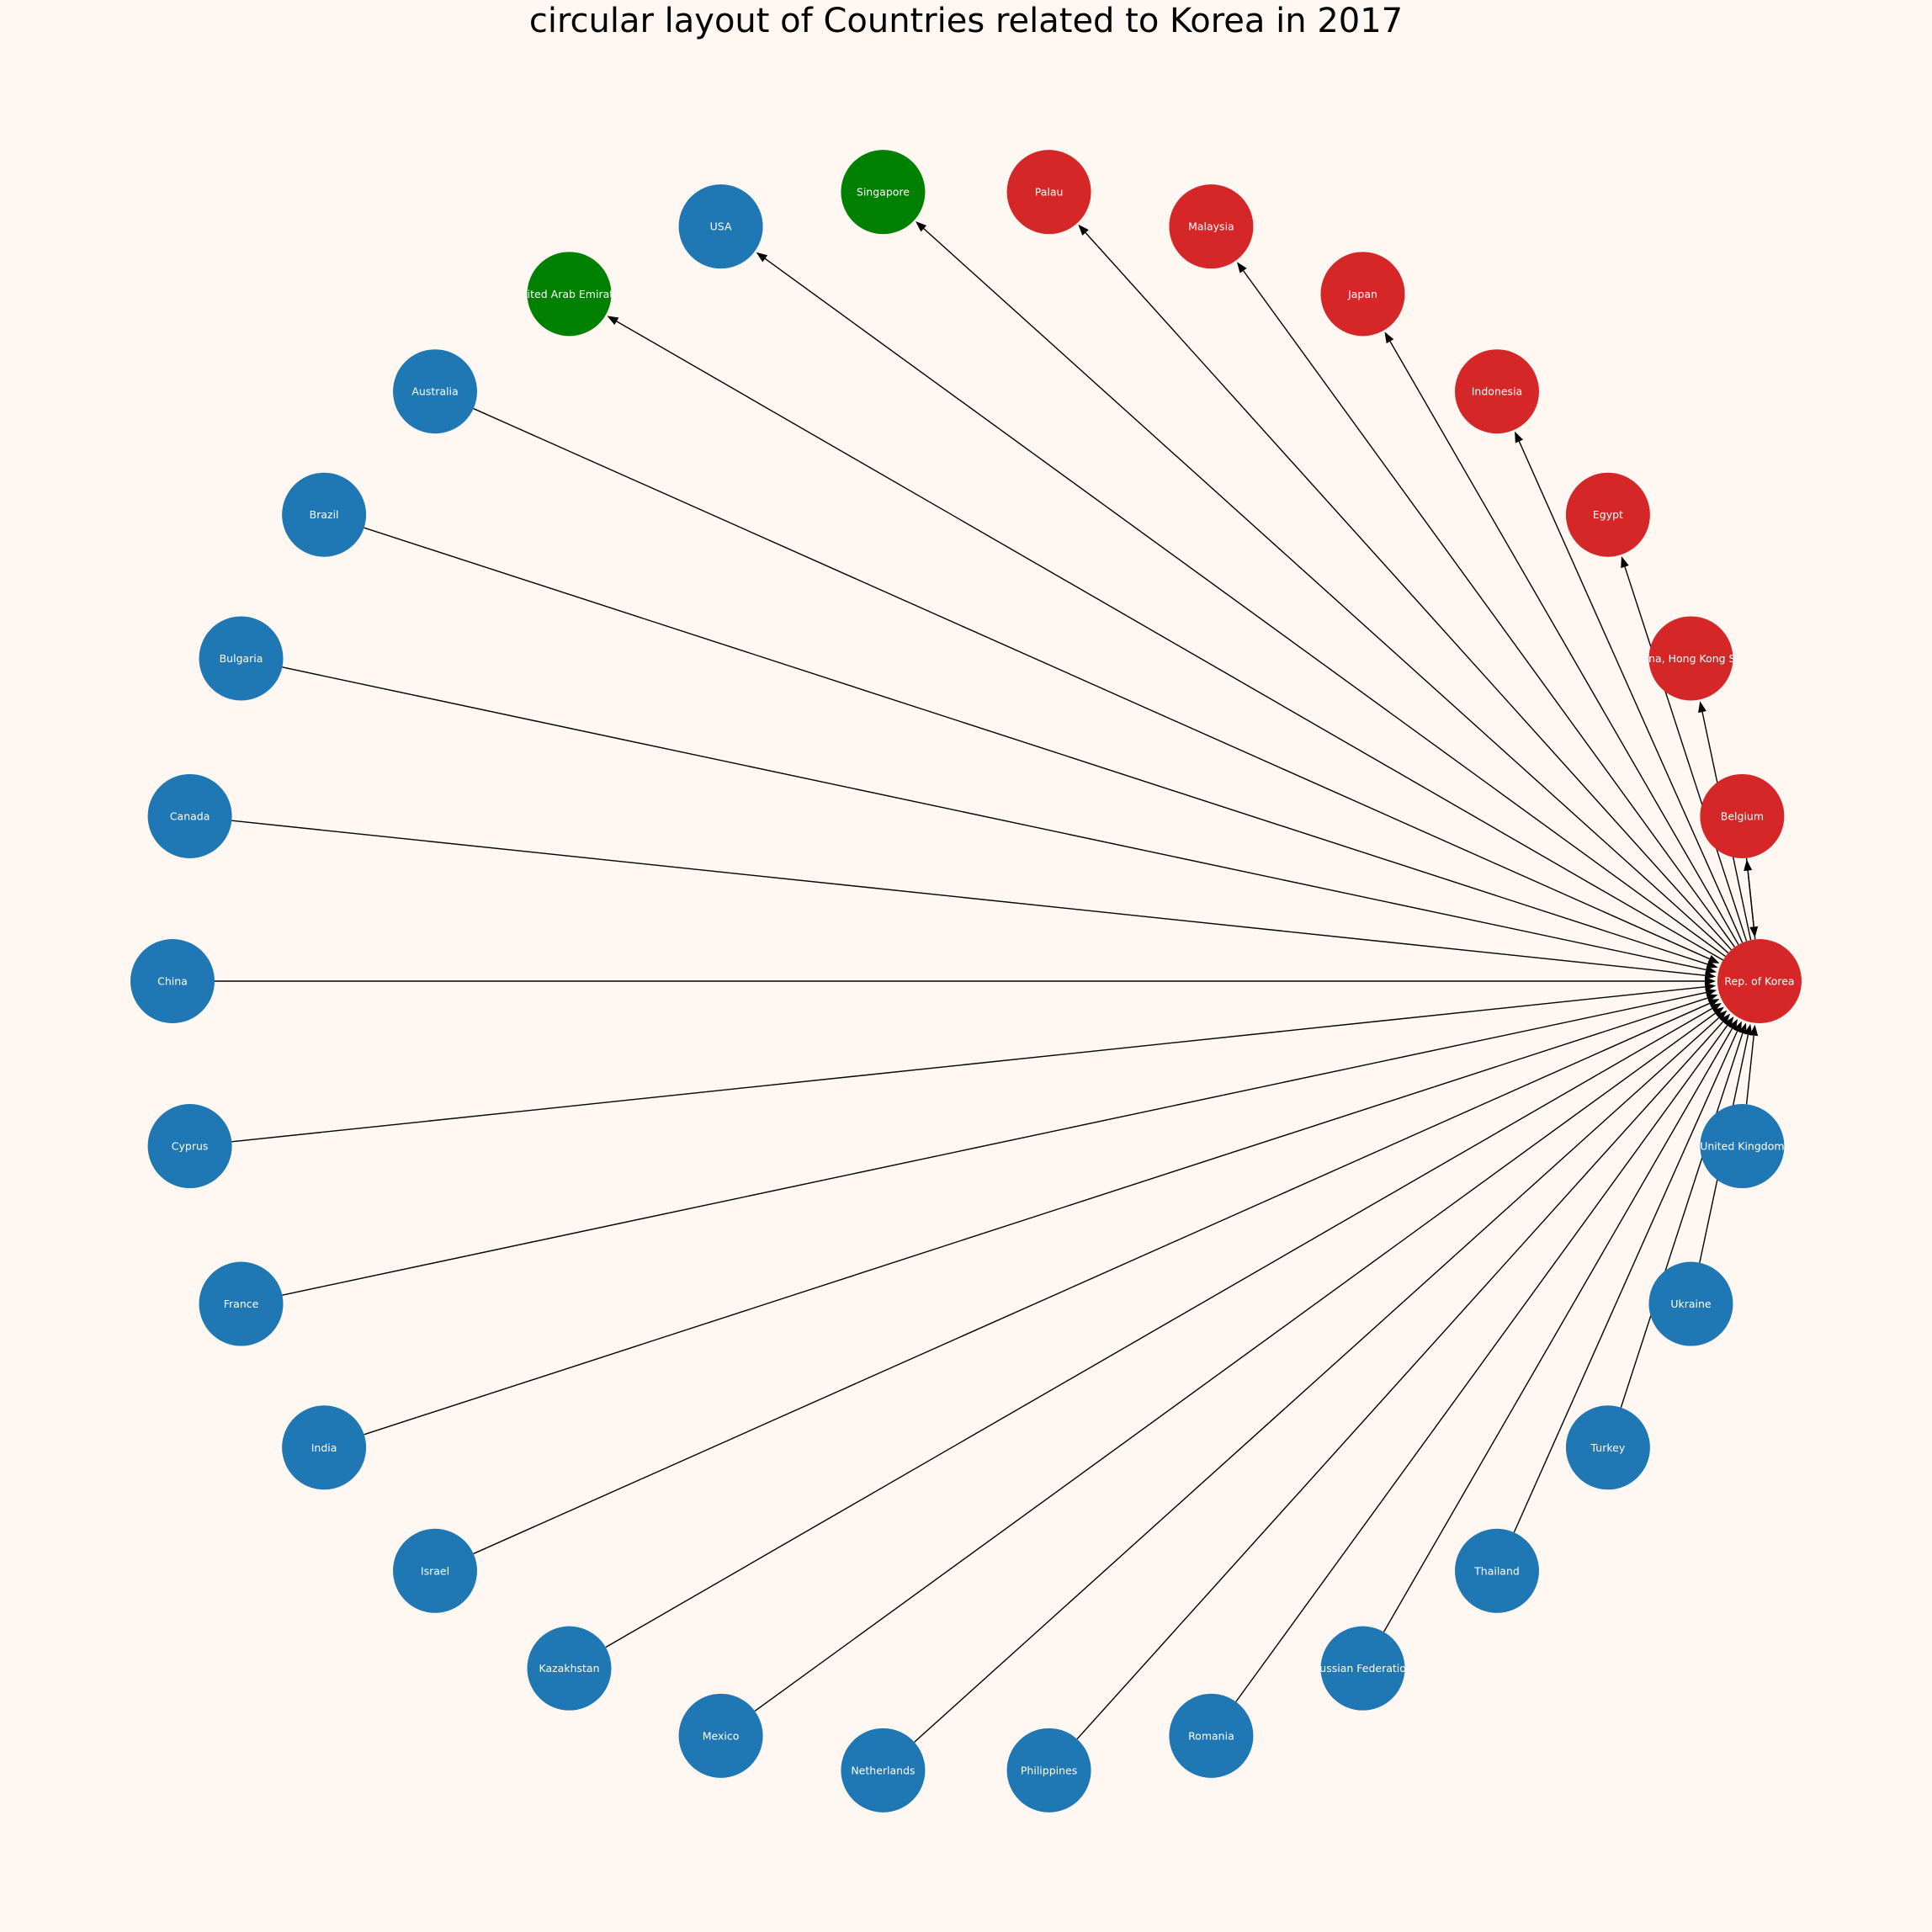 The width and height of the screenshot is (1932, 1932). I want to click on node-israel: Israel, so click(435, 1570).